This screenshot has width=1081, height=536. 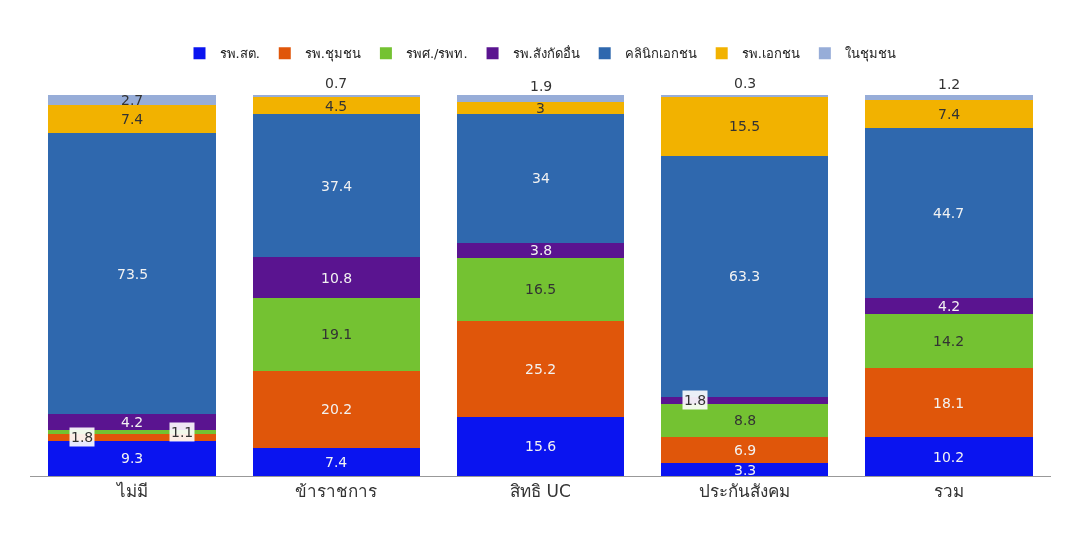 I want to click on x-tick-label: รวม, so click(x=948, y=491).